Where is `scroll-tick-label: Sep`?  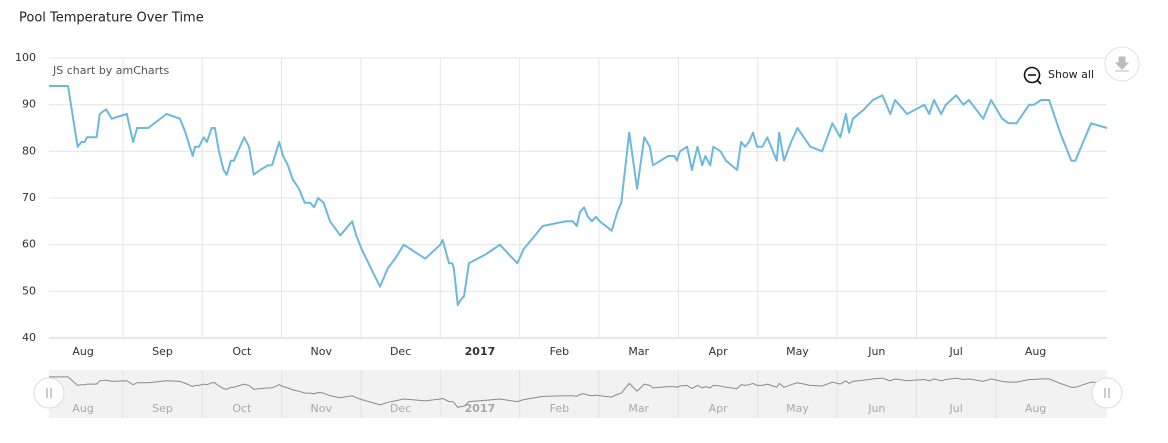
scroll-tick-label: Sep is located at coordinates (162, 408).